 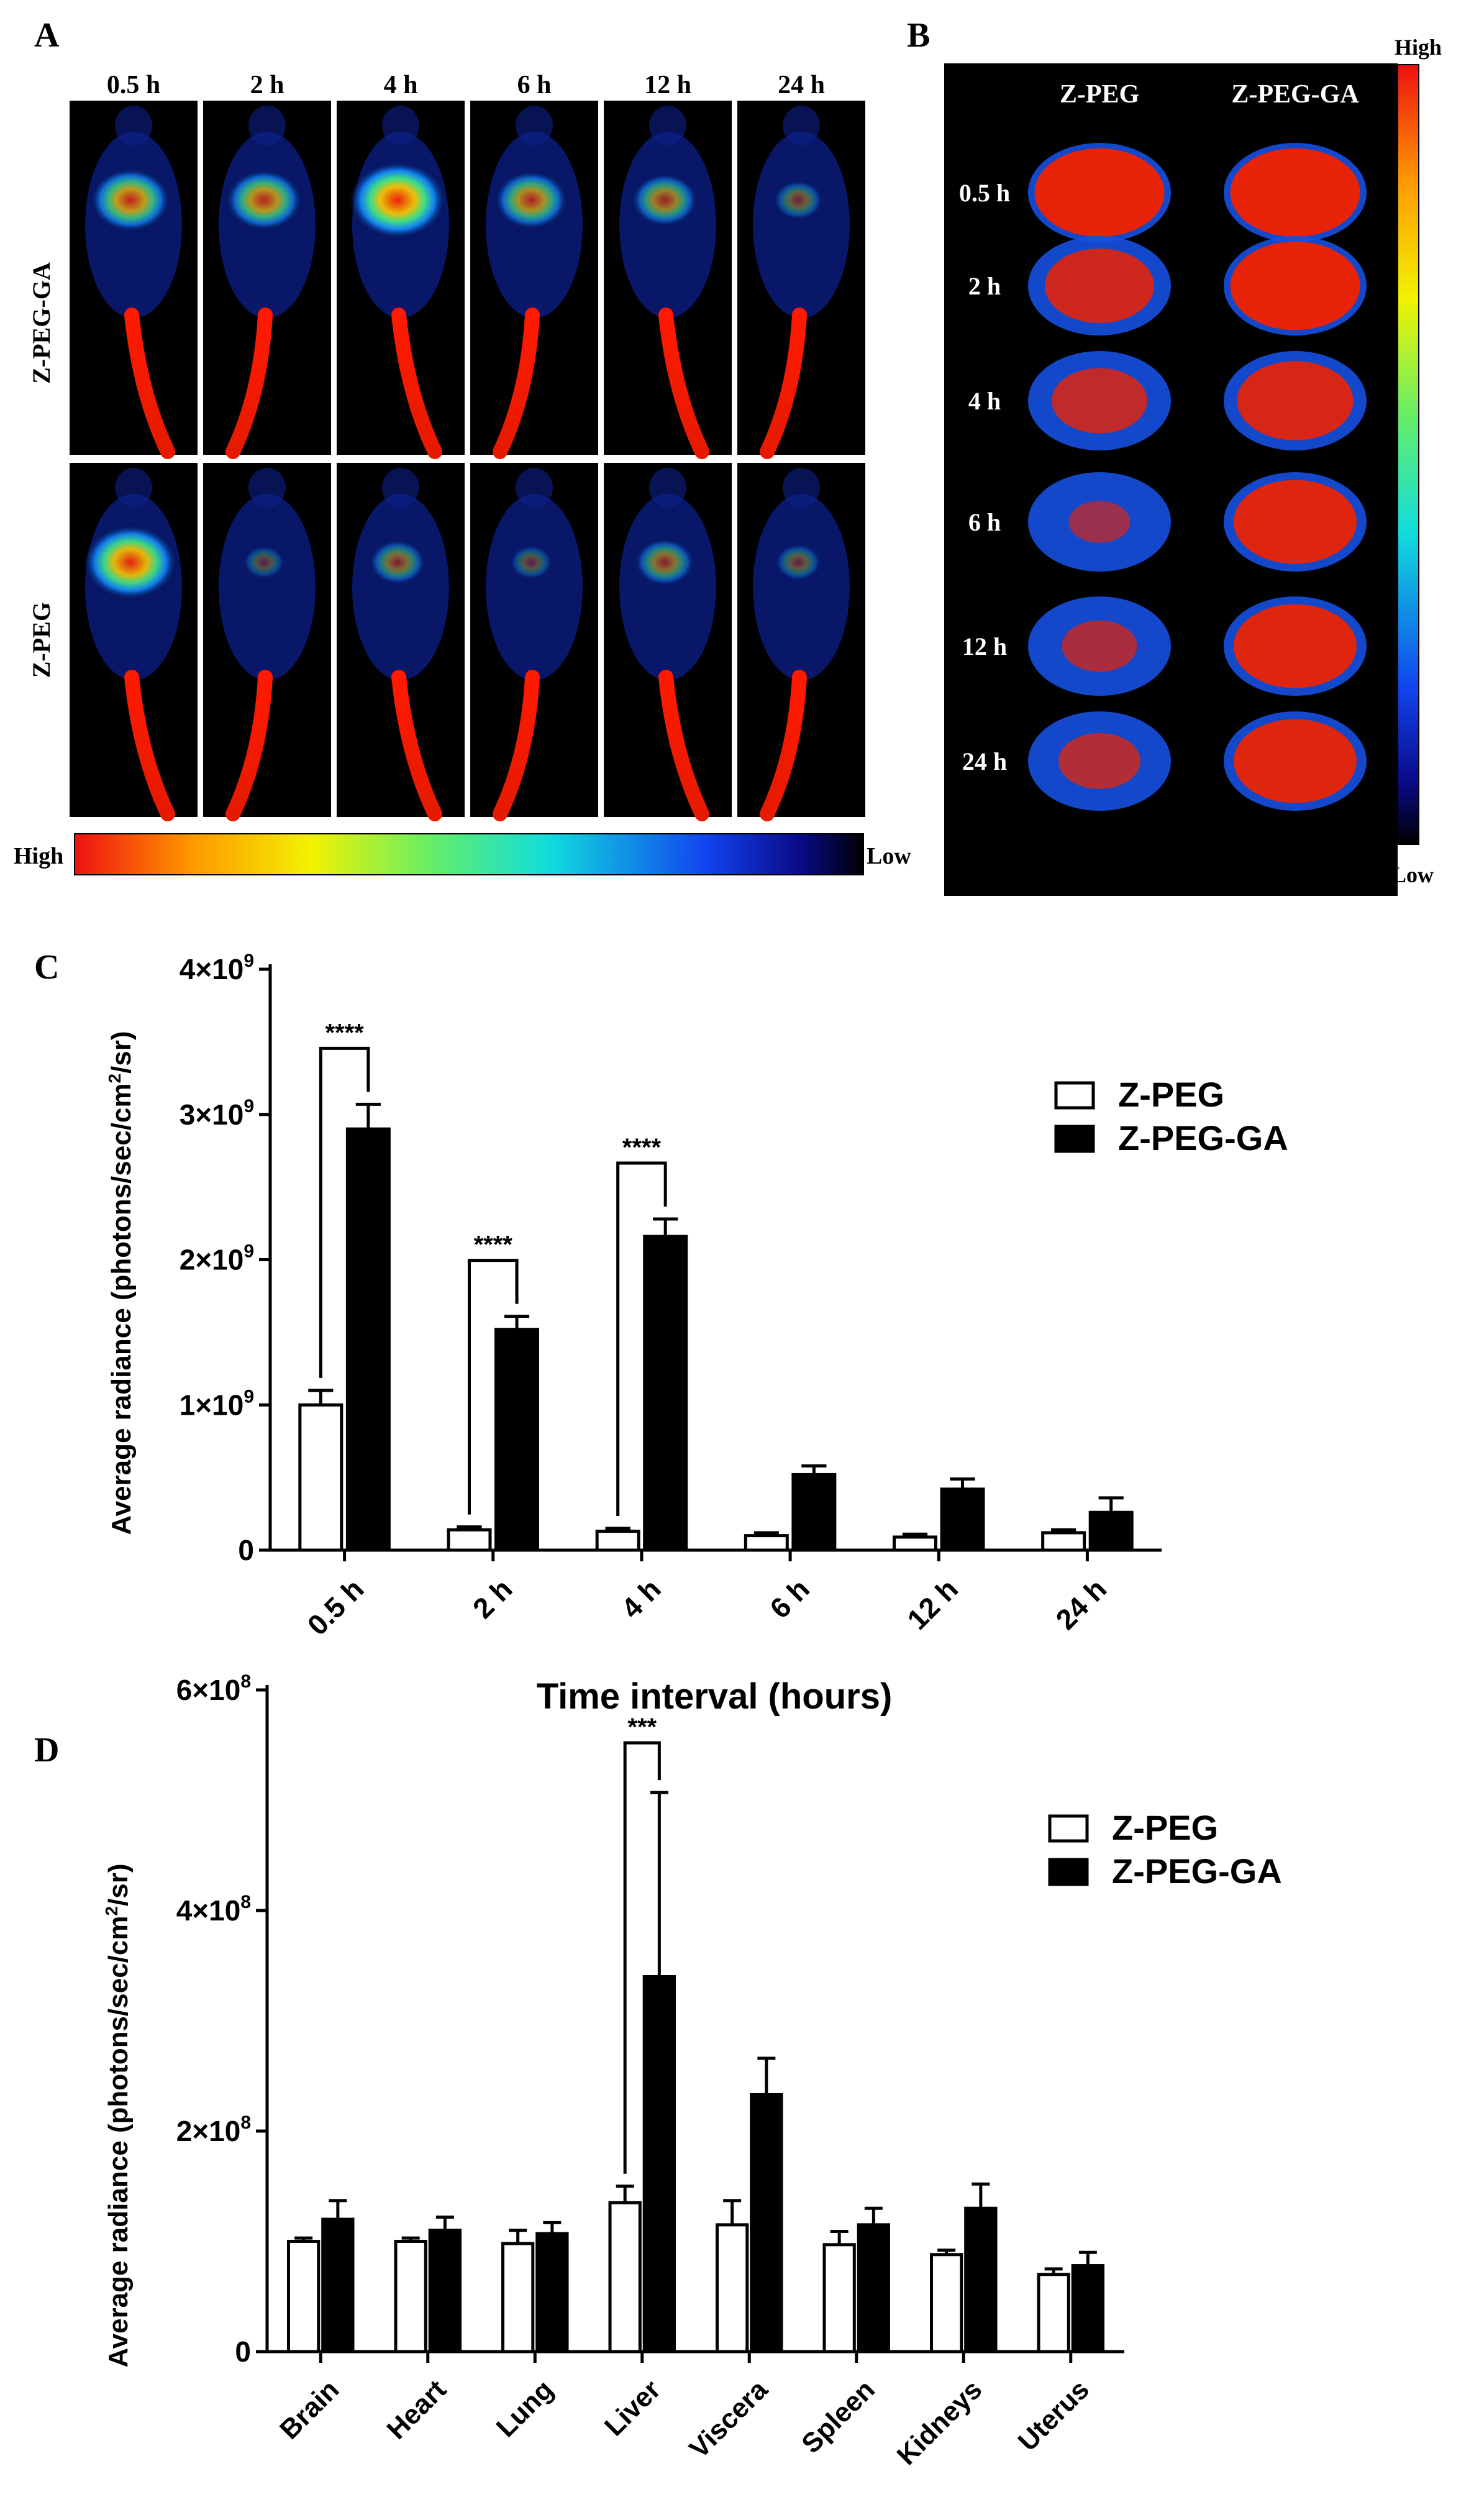 I want to click on bar-z-peg-ga-lung, so click(x=552, y=2292).